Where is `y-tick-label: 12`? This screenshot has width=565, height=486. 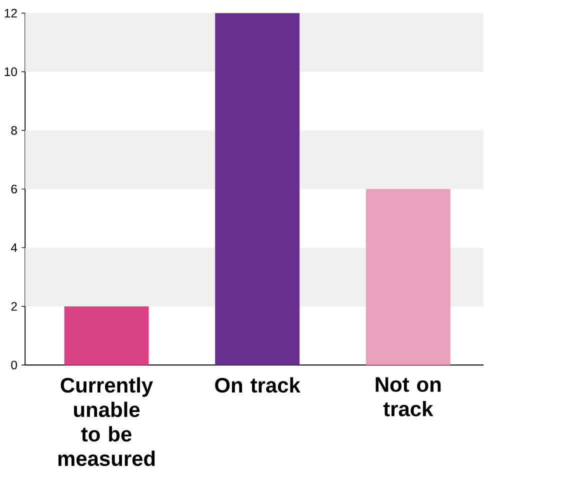
y-tick-label: 12 is located at coordinates (10, 13).